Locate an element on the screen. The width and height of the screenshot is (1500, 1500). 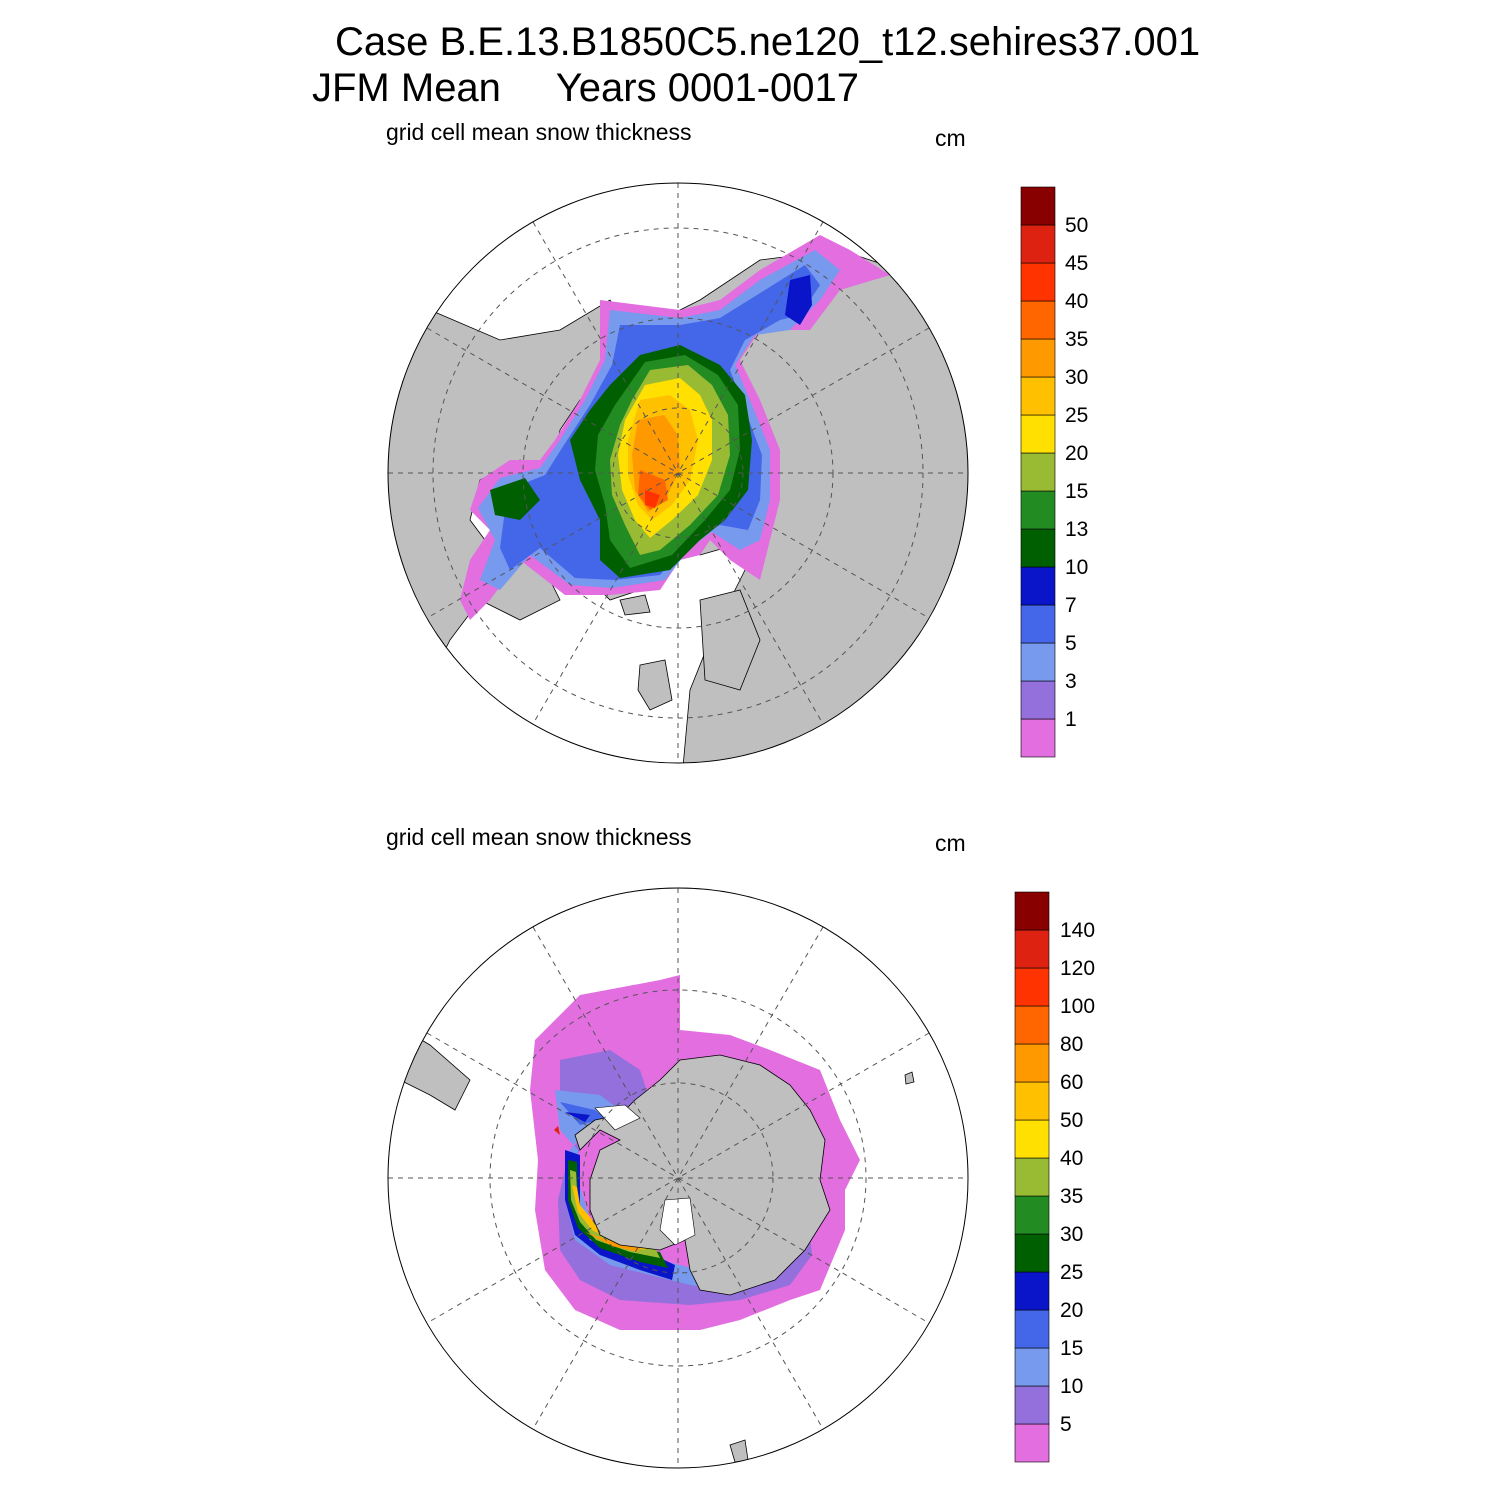
north-colorbar-label: 7 is located at coordinates (1071, 605).